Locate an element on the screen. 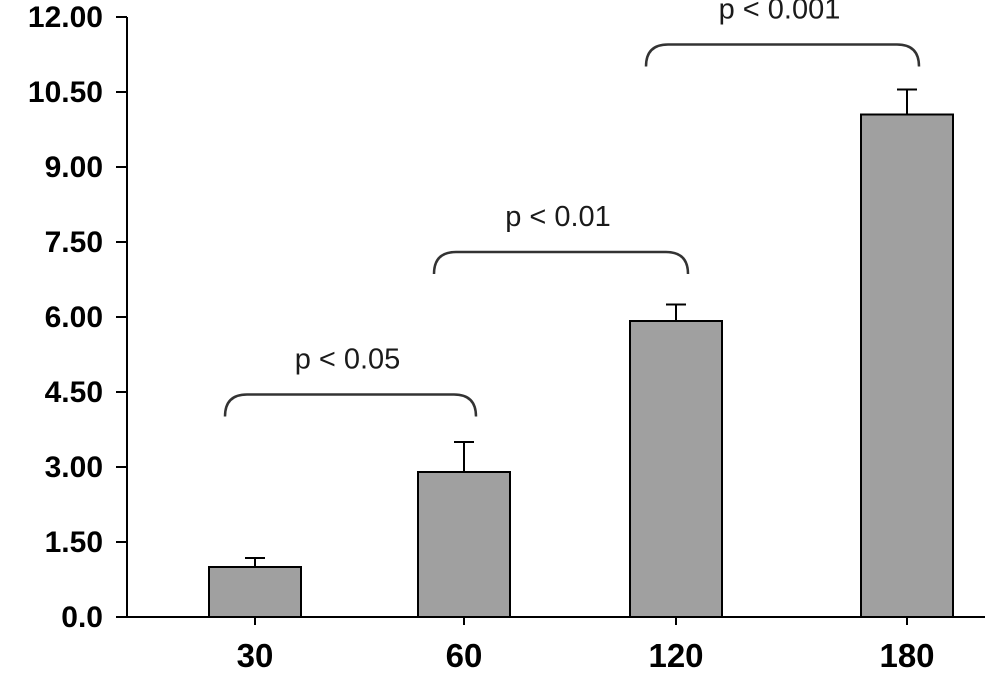 The width and height of the screenshot is (1000, 679). y-tick-label: 3.00 is located at coordinates (74, 467).